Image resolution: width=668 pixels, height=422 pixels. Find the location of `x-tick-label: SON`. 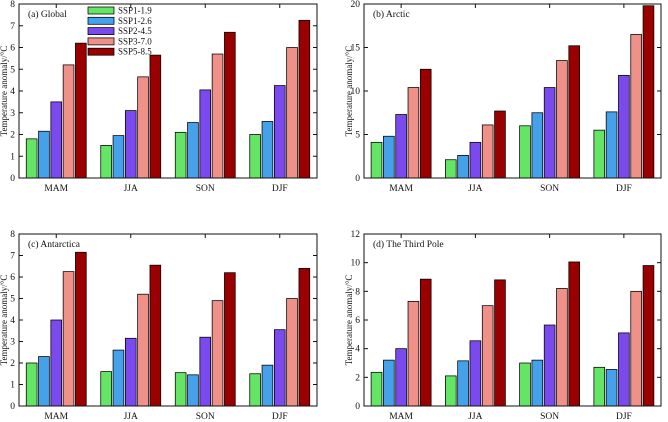

x-tick-label: SON is located at coordinates (205, 189).